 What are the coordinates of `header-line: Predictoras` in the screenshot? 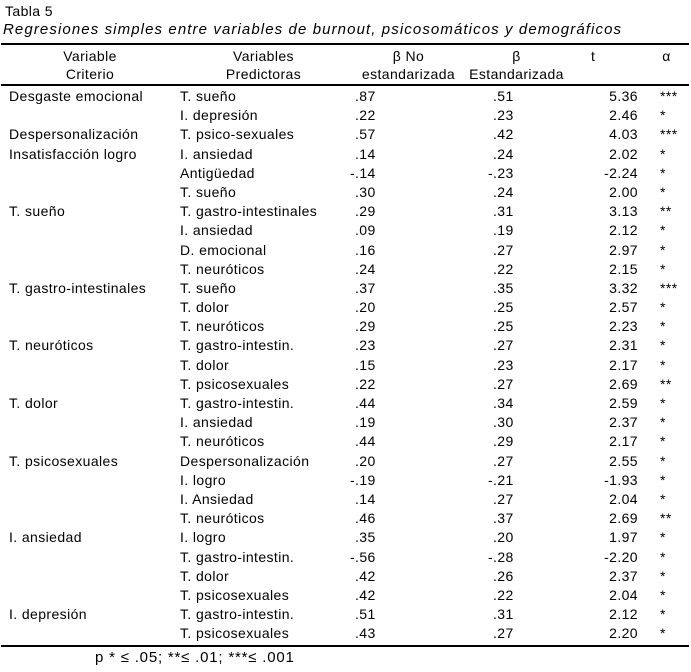 It's located at (263, 74).